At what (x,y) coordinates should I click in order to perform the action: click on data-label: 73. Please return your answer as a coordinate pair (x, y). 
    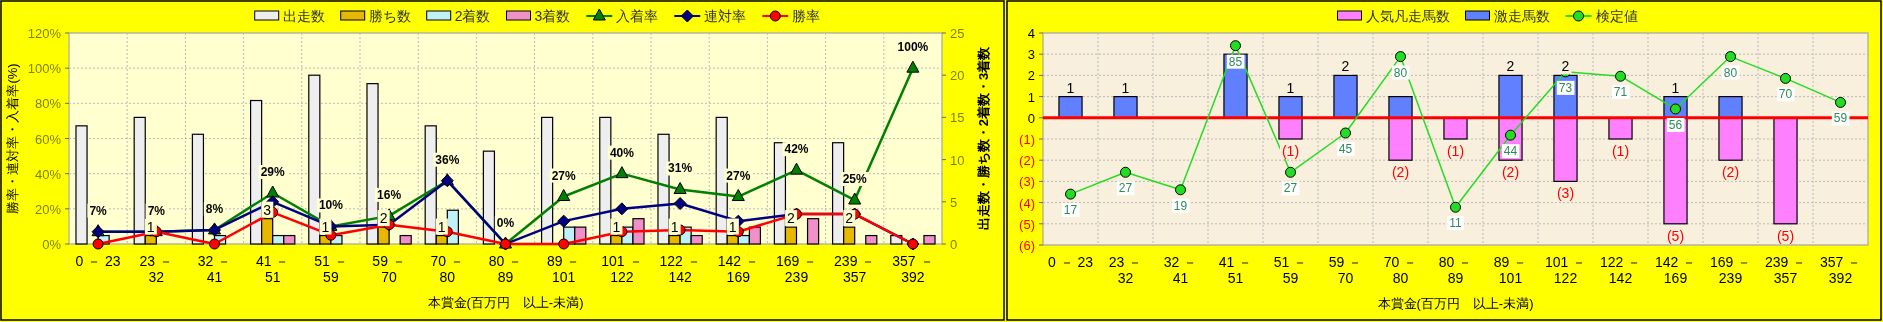
    Looking at the image, I should click on (1565, 87).